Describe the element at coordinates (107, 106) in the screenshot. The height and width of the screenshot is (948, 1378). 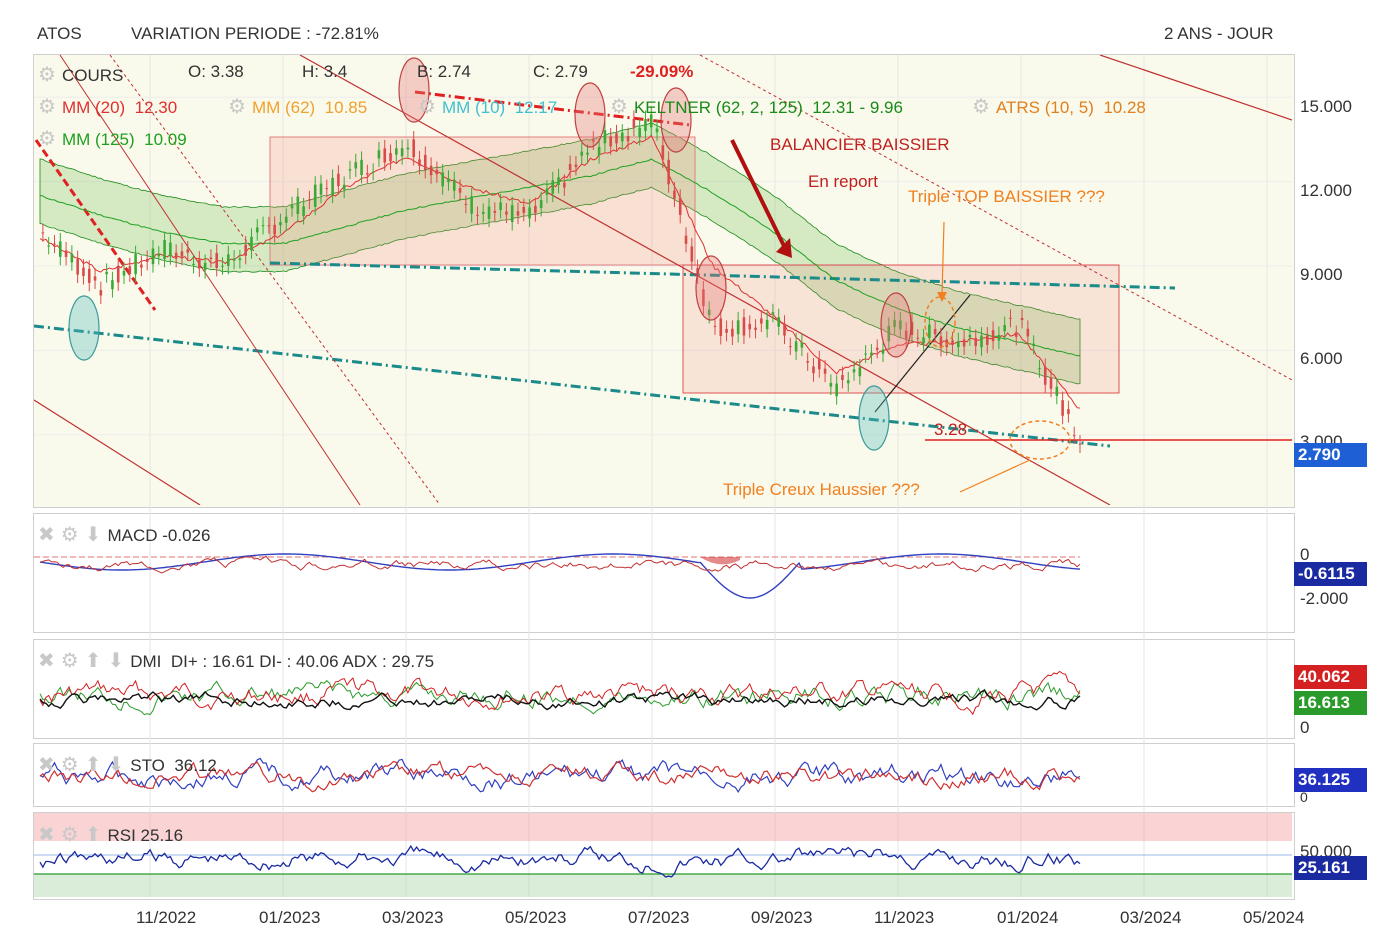
I see `mm20-legend: ⚙ MM (20) 12.30` at that location.